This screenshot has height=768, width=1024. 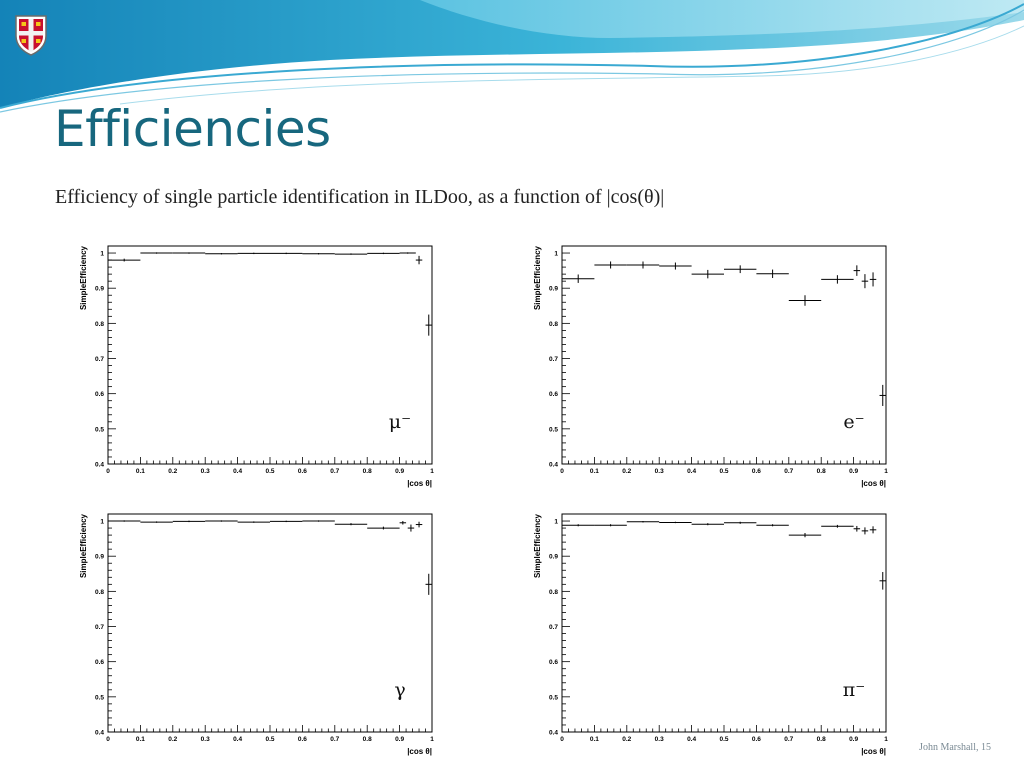 I want to click on particle-label: π⁻, so click(x=854, y=690).